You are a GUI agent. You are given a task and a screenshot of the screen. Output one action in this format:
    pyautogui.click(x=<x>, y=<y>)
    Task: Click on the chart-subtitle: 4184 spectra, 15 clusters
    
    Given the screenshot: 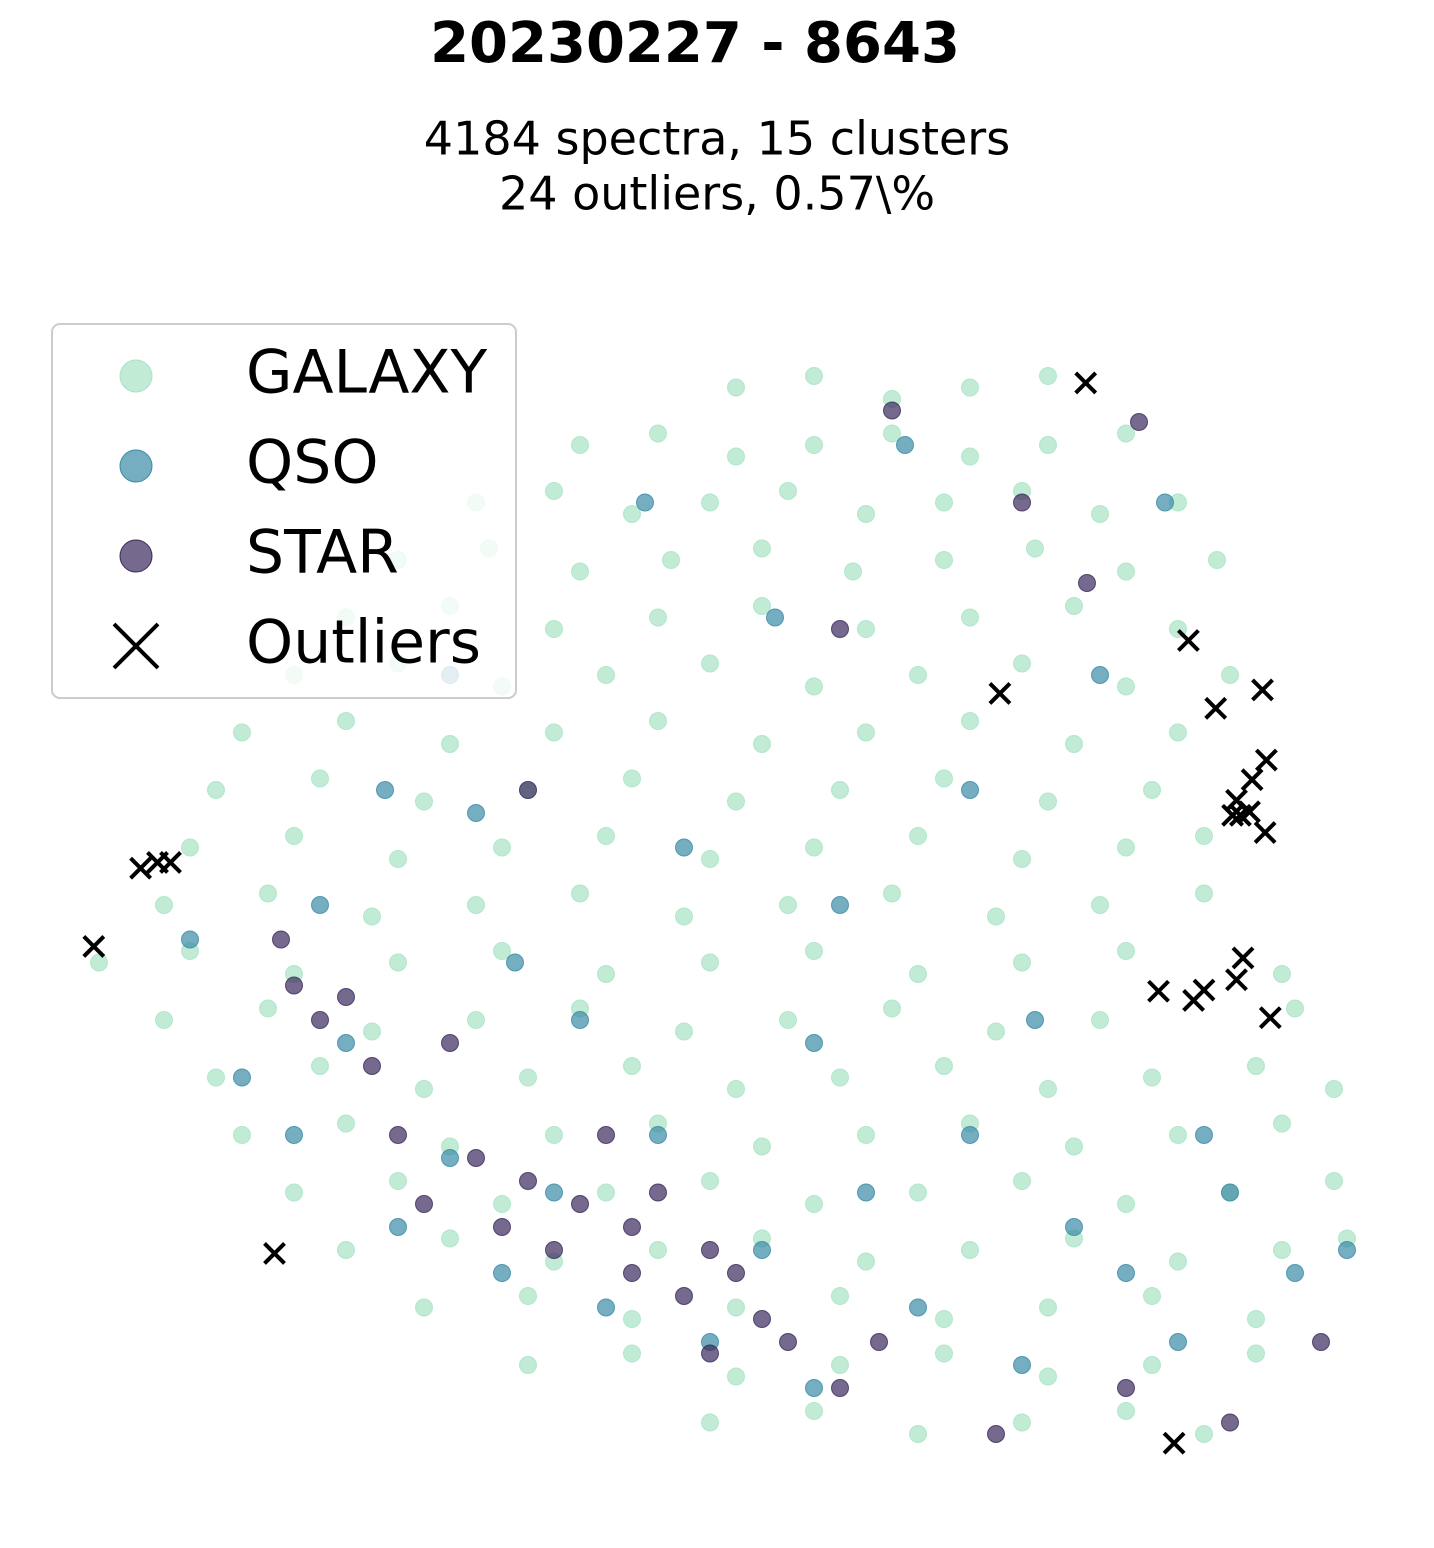 What is the action you would take?
    pyautogui.click(x=717, y=139)
    